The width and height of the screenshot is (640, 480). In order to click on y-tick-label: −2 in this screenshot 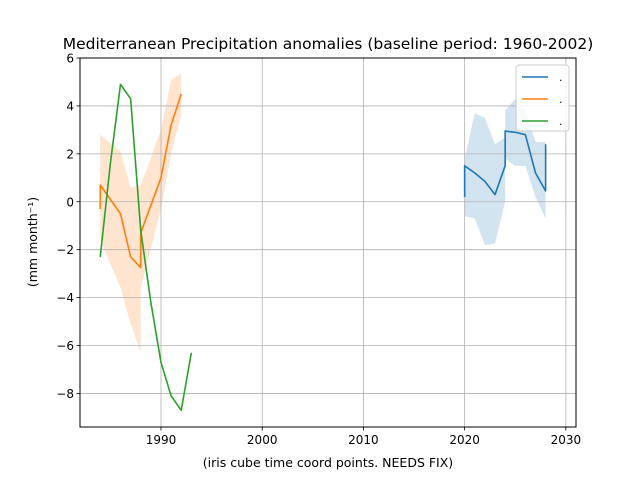, I will do `click(65, 250)`.